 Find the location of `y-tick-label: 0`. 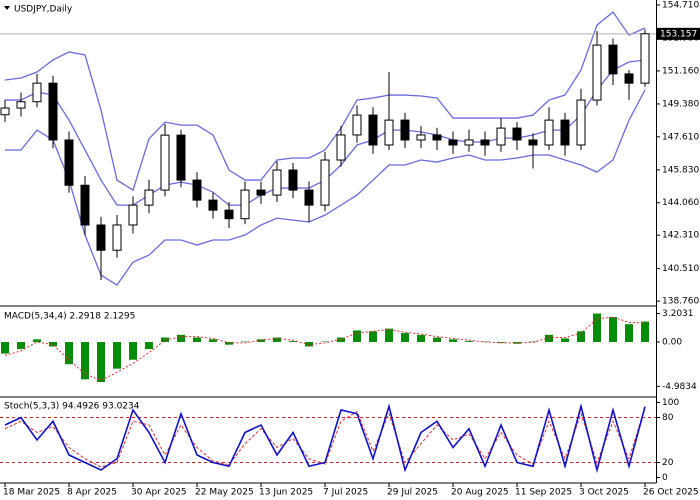

y-tick-label: 0 is located at coordinates (665, 478).